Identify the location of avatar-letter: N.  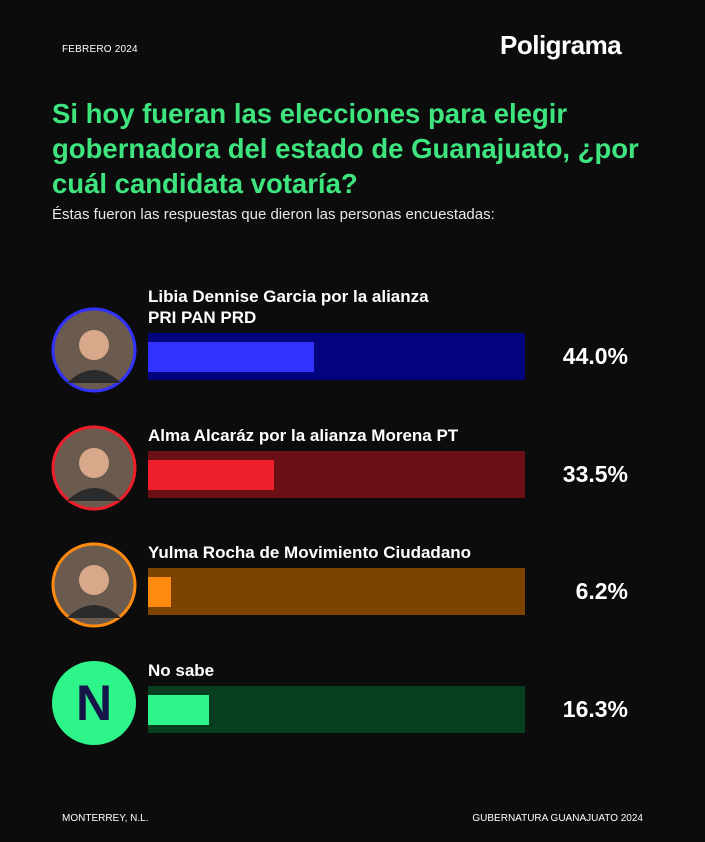
(94, 703).